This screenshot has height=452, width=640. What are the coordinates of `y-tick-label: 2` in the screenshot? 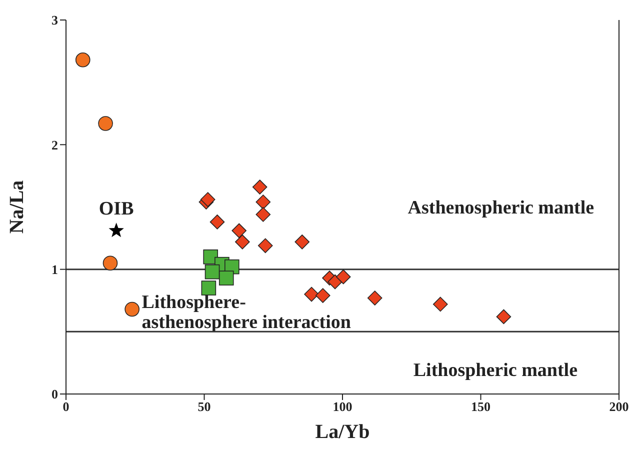 It's located at (55, 144).